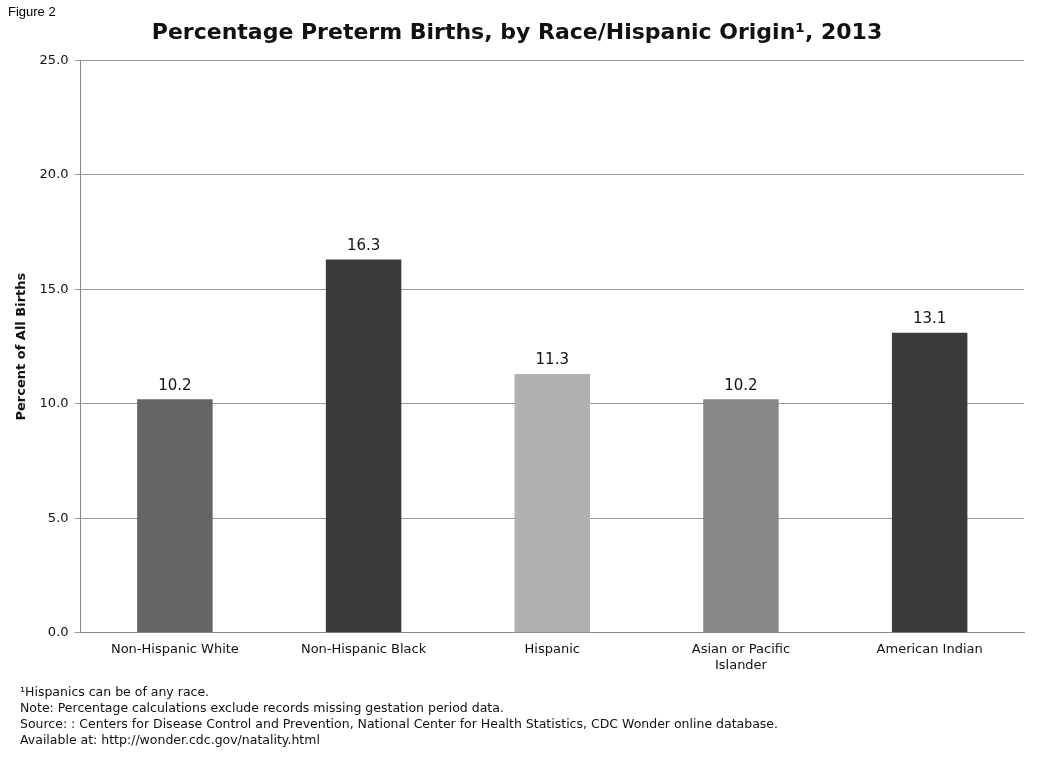 The height and width of the screenshot is (772, 1052). I want to click on y-tick-label: 15.0, so click(54, 288).